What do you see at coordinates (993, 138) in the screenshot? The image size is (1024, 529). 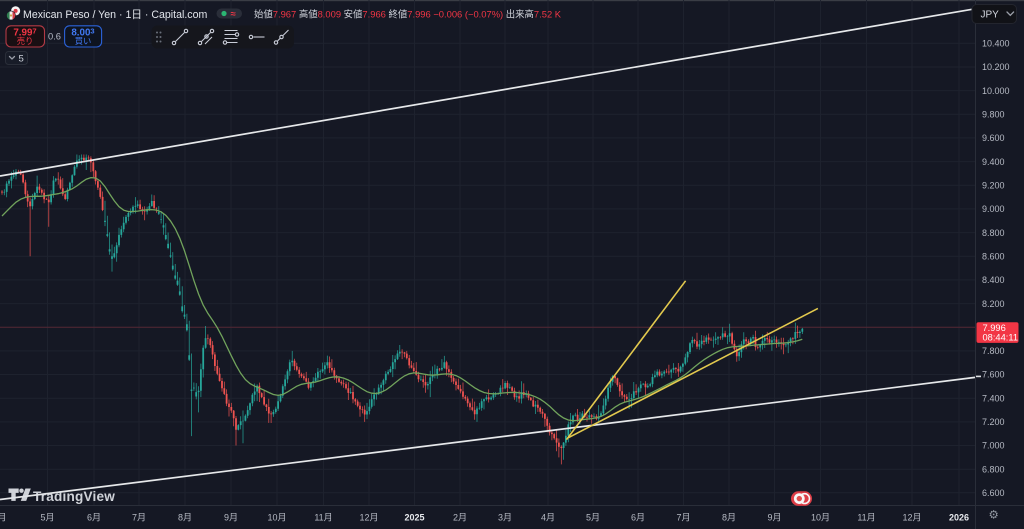 I see `svg-text: 9.600` at bounding box center [993, 138].